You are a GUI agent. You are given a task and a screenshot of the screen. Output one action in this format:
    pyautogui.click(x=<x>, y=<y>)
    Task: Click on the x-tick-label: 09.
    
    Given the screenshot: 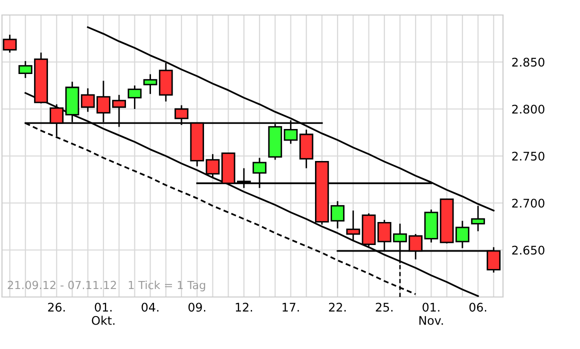 What is the action you would take?
    pyautogui.click(x=197, y=307)
    